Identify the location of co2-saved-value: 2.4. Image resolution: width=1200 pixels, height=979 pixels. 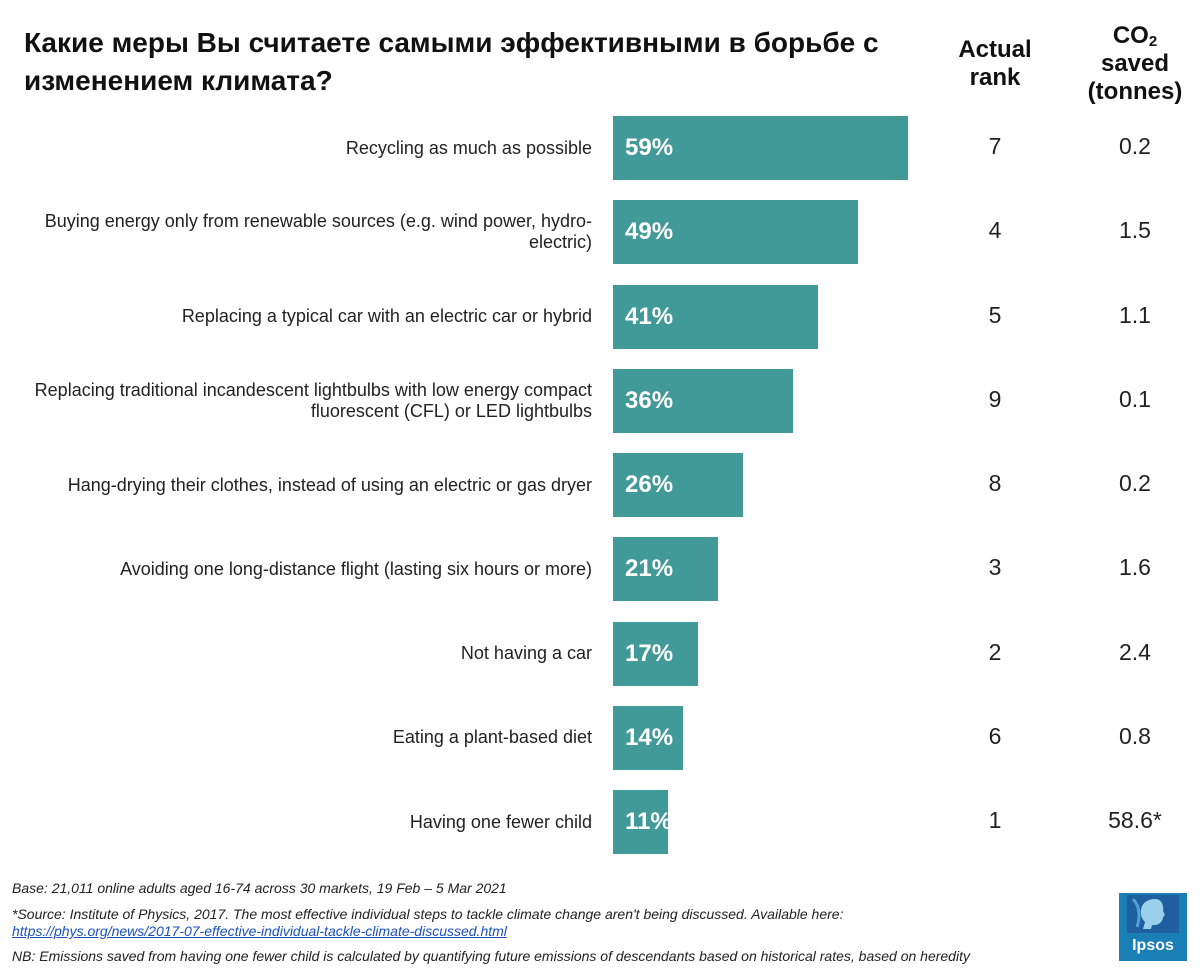
(1135, 651).